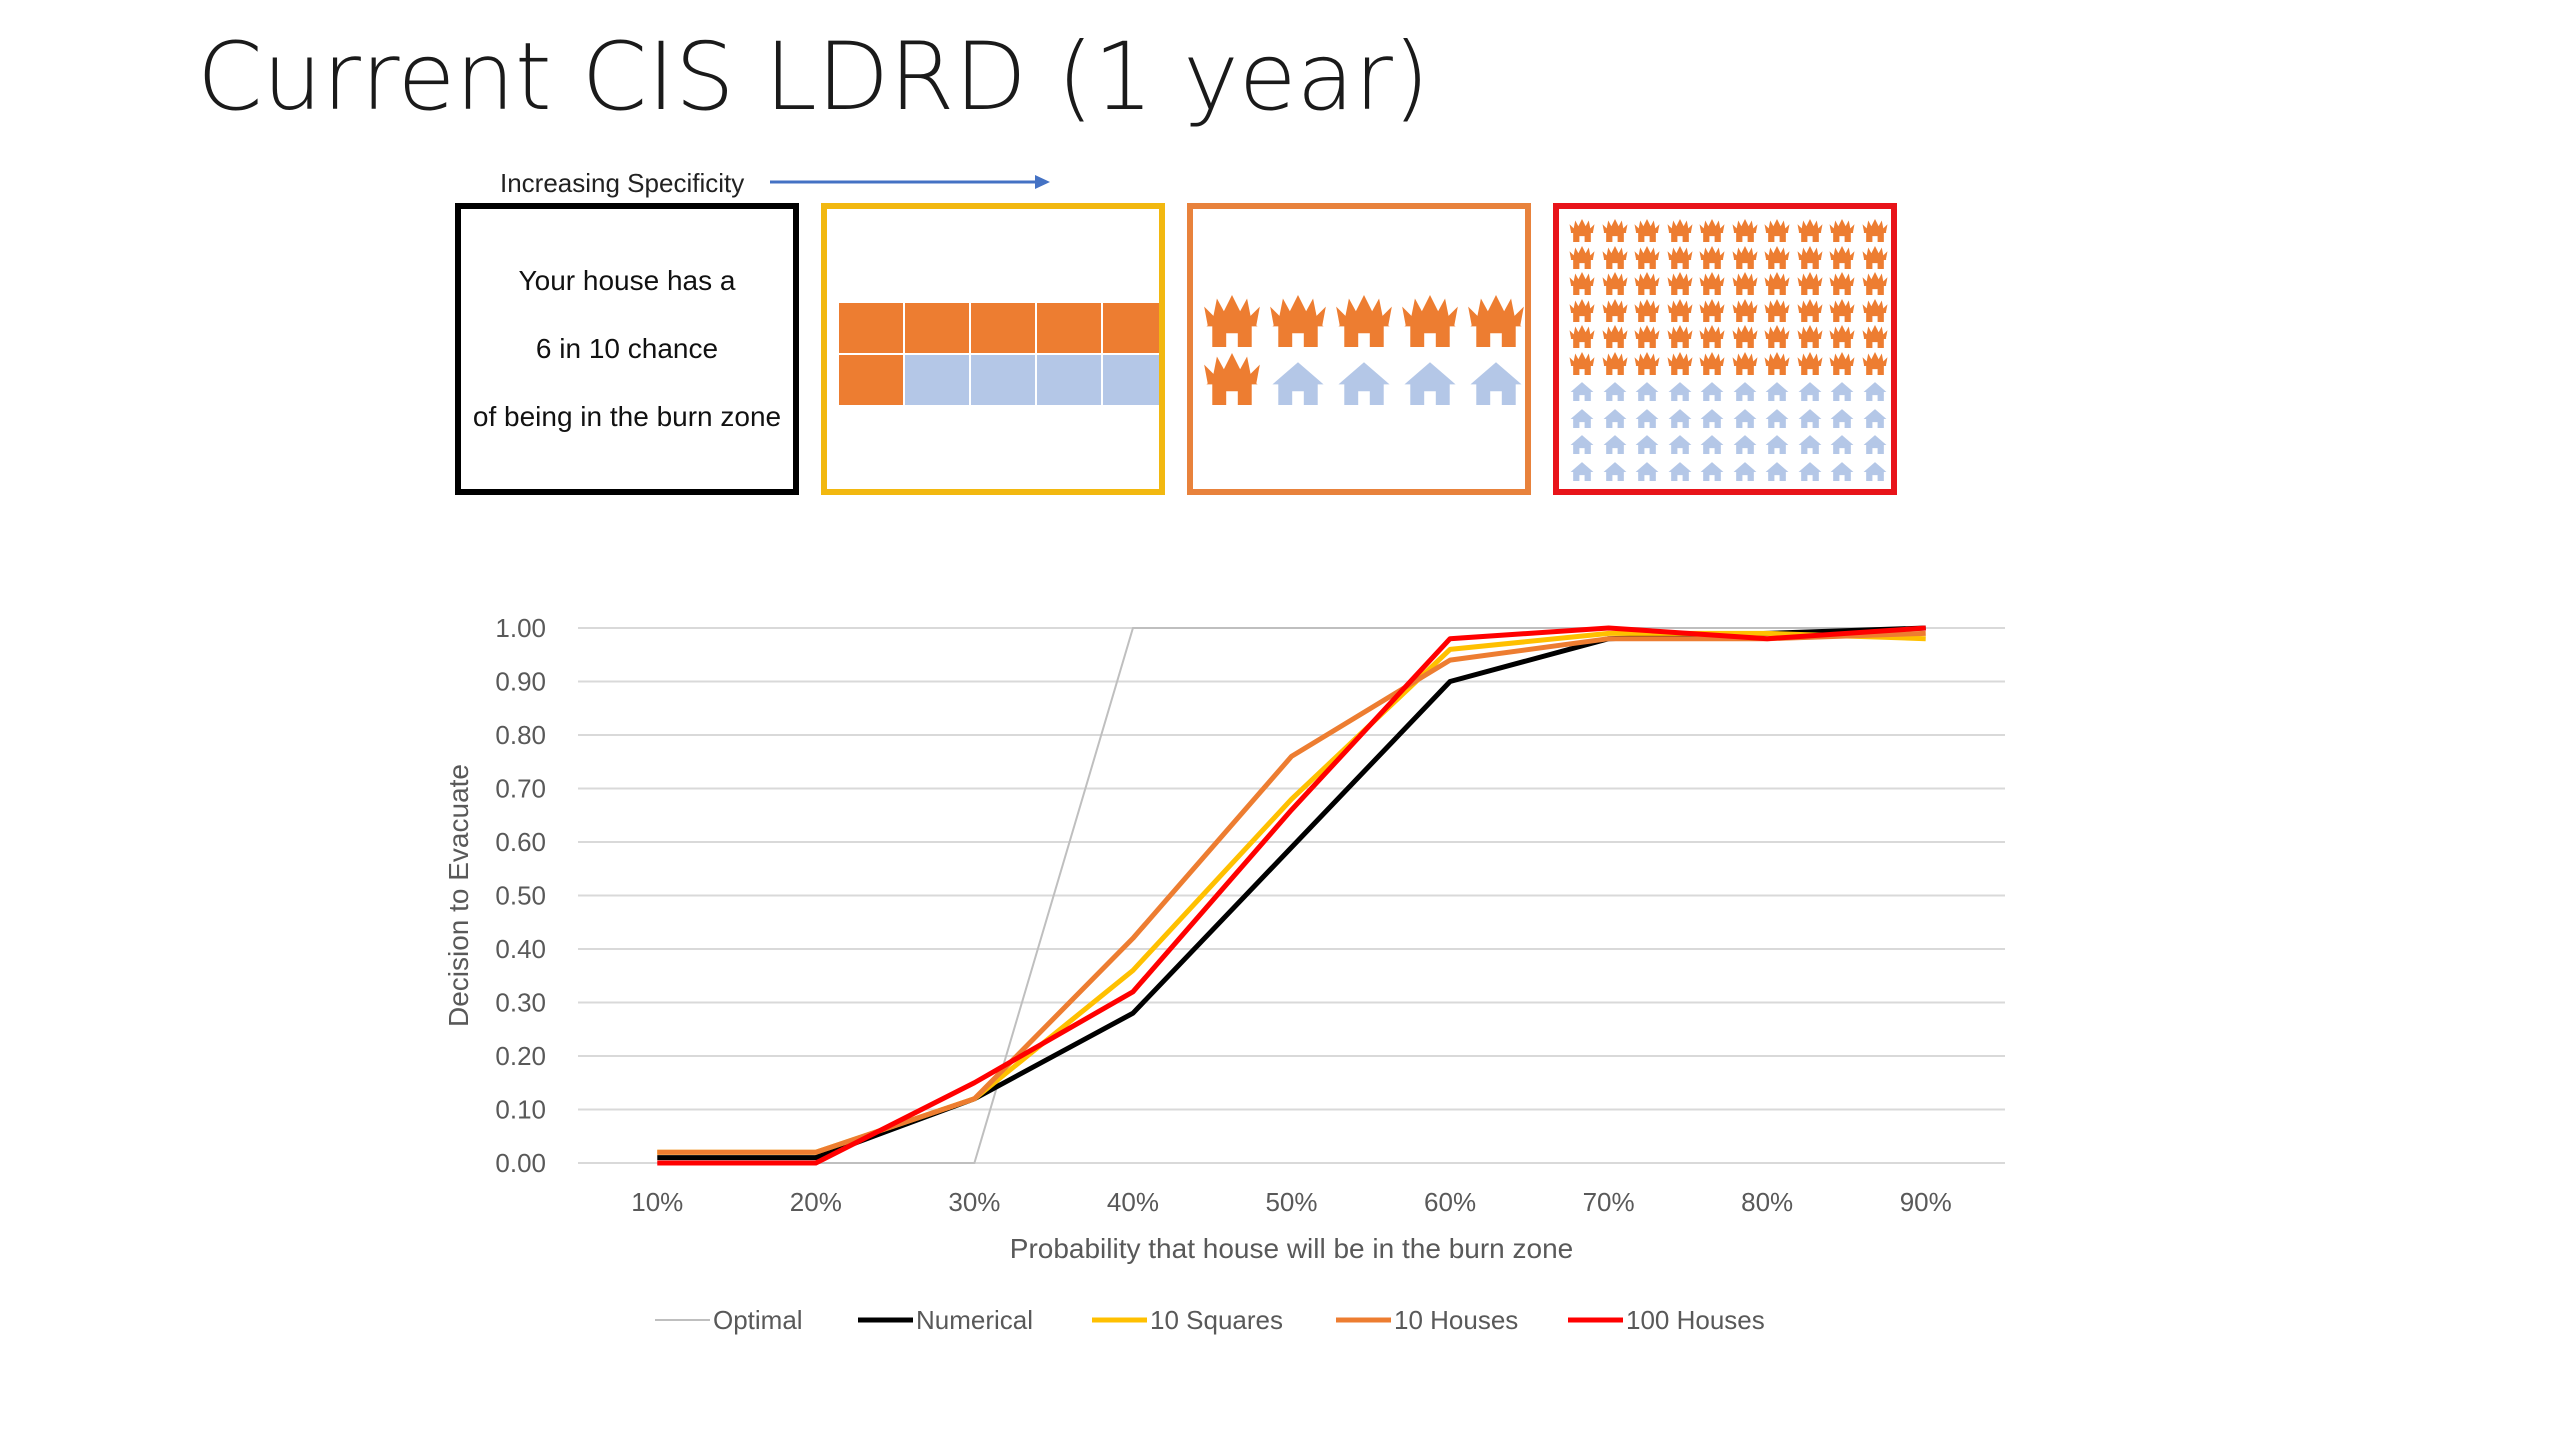  Describe the element at coordinates (520, 949) in the screenshot. I see `y-tick-label: 0.40` at that location.